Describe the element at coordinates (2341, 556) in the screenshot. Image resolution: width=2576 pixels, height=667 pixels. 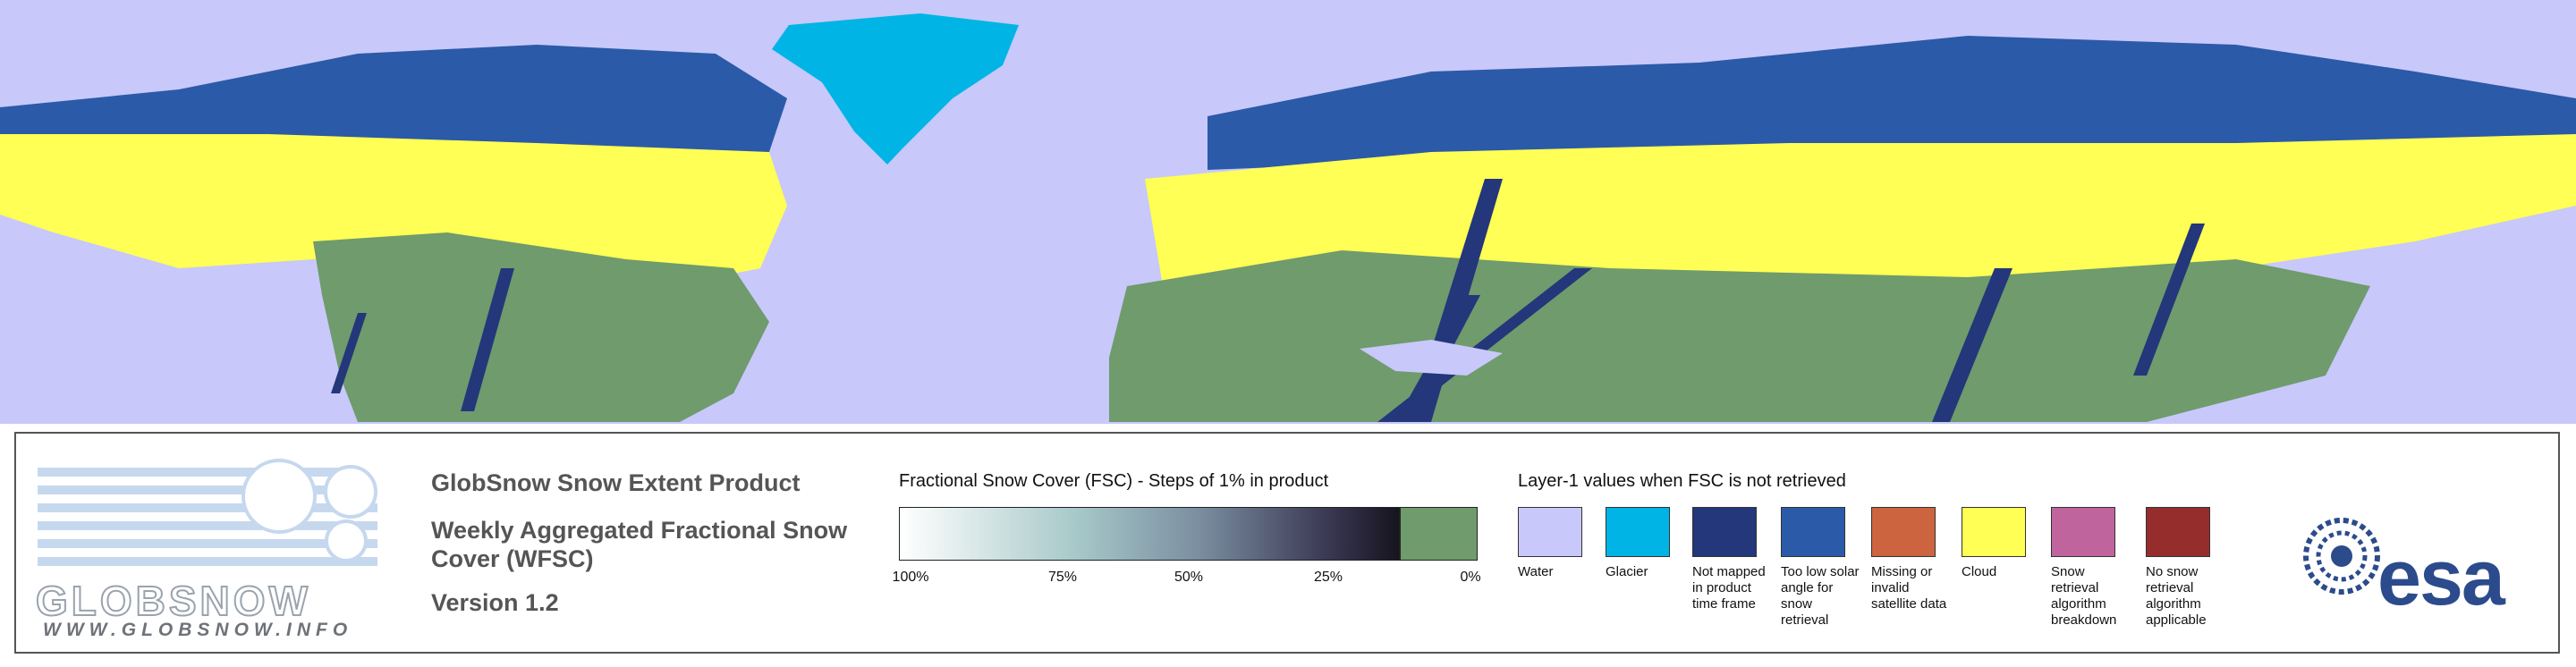
I see `esa-emblem` at that location.